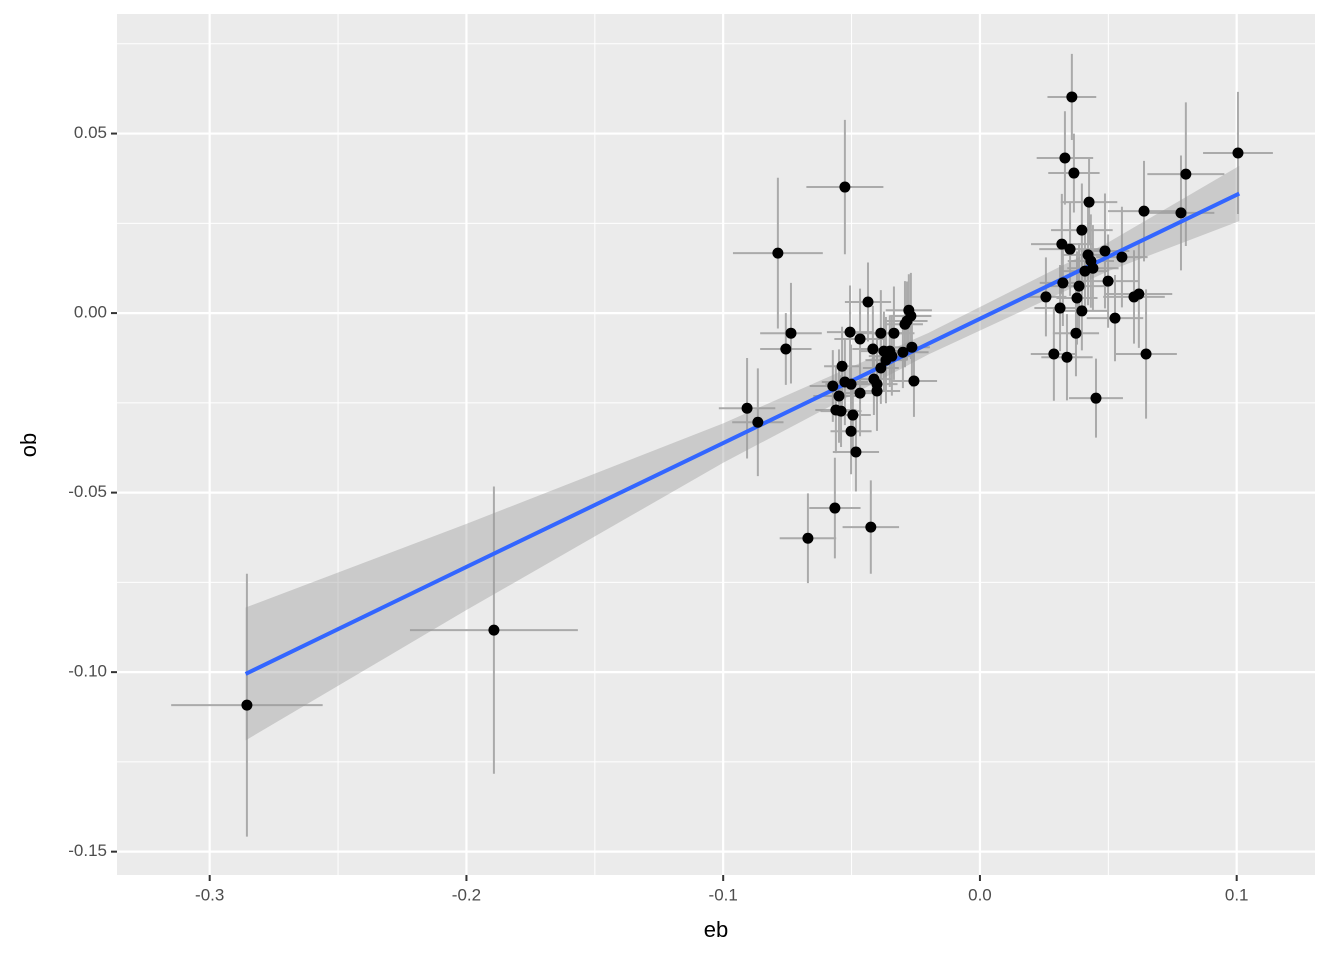  Describe the element at coordinates (209, 894) in the screenshot. I see `x-tick-label: -0.3` at that location.